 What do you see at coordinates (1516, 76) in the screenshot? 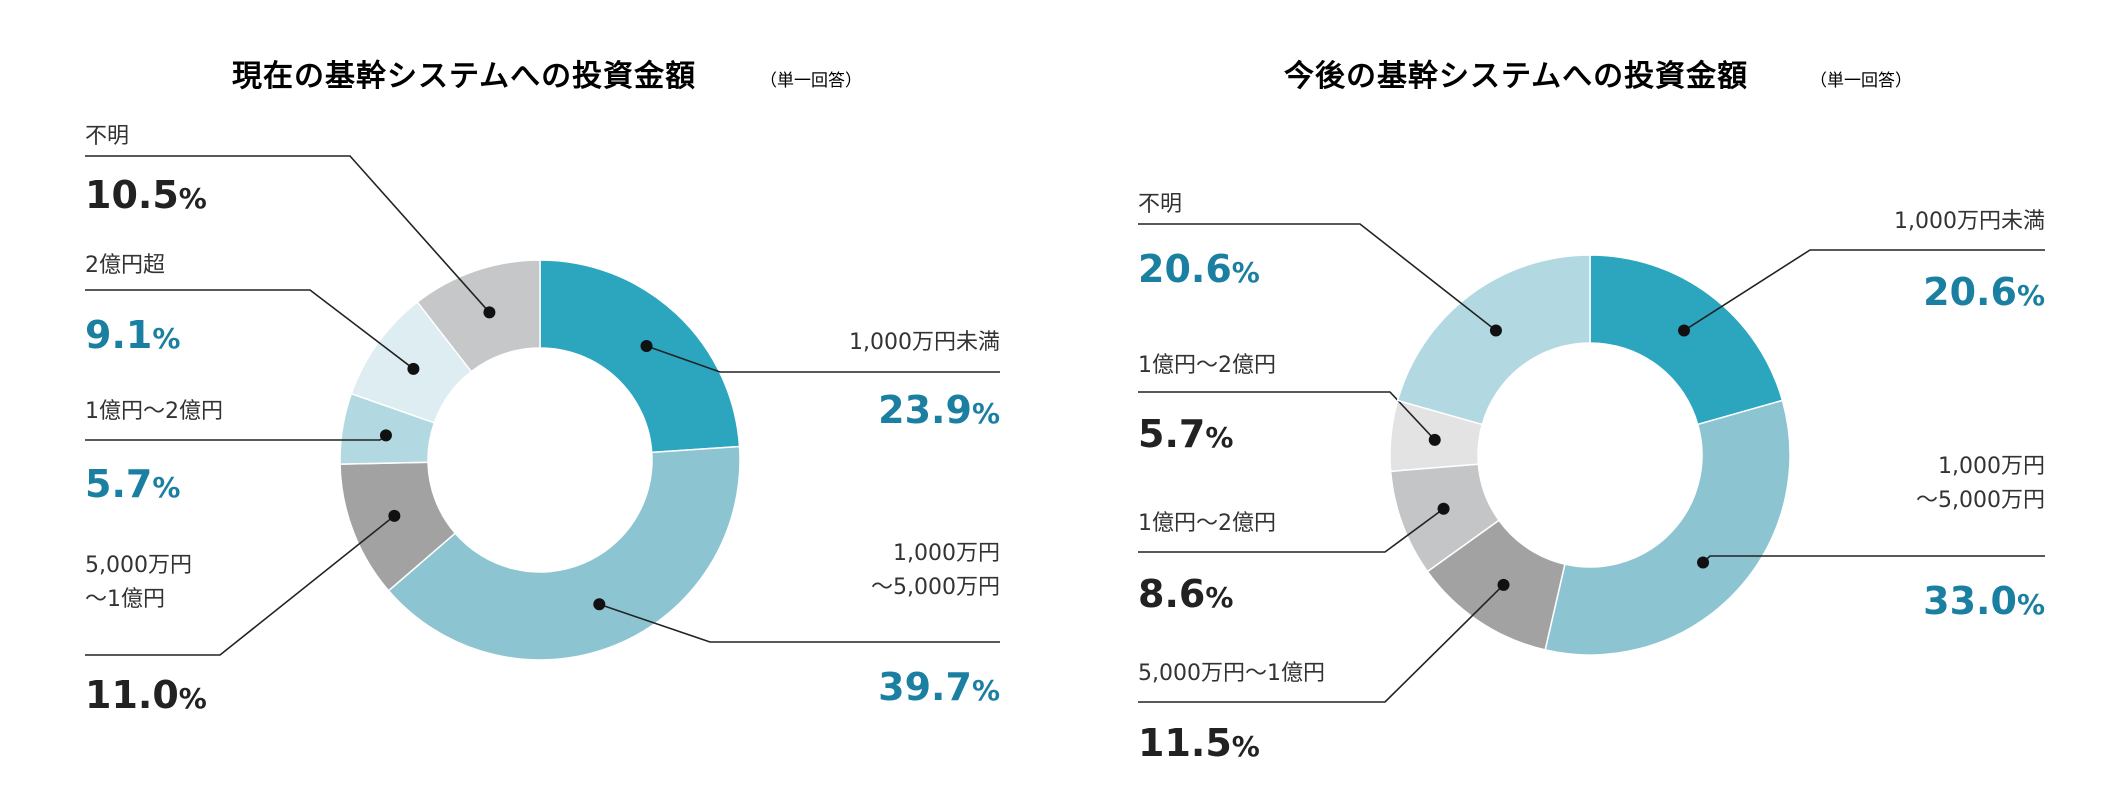
I see `chart-2-title: 今後の基幹システムへの投資金額` at bounding box center [1516, 76].